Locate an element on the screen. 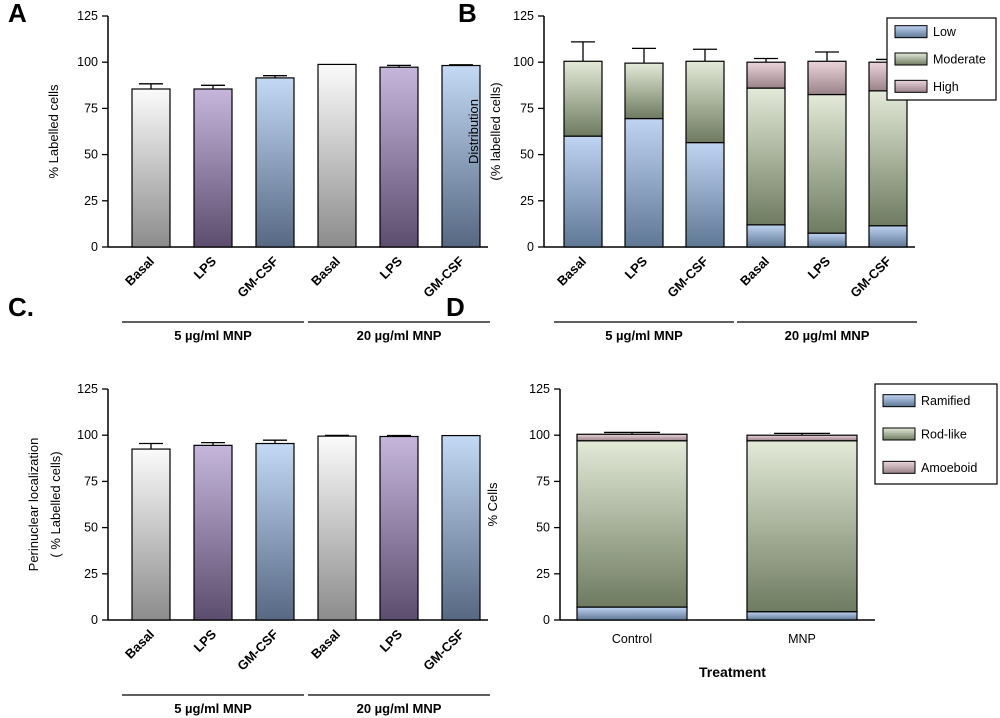 This screenshot has width=1000, height=718. legend-label: Low is located at coordinates (945, 32).